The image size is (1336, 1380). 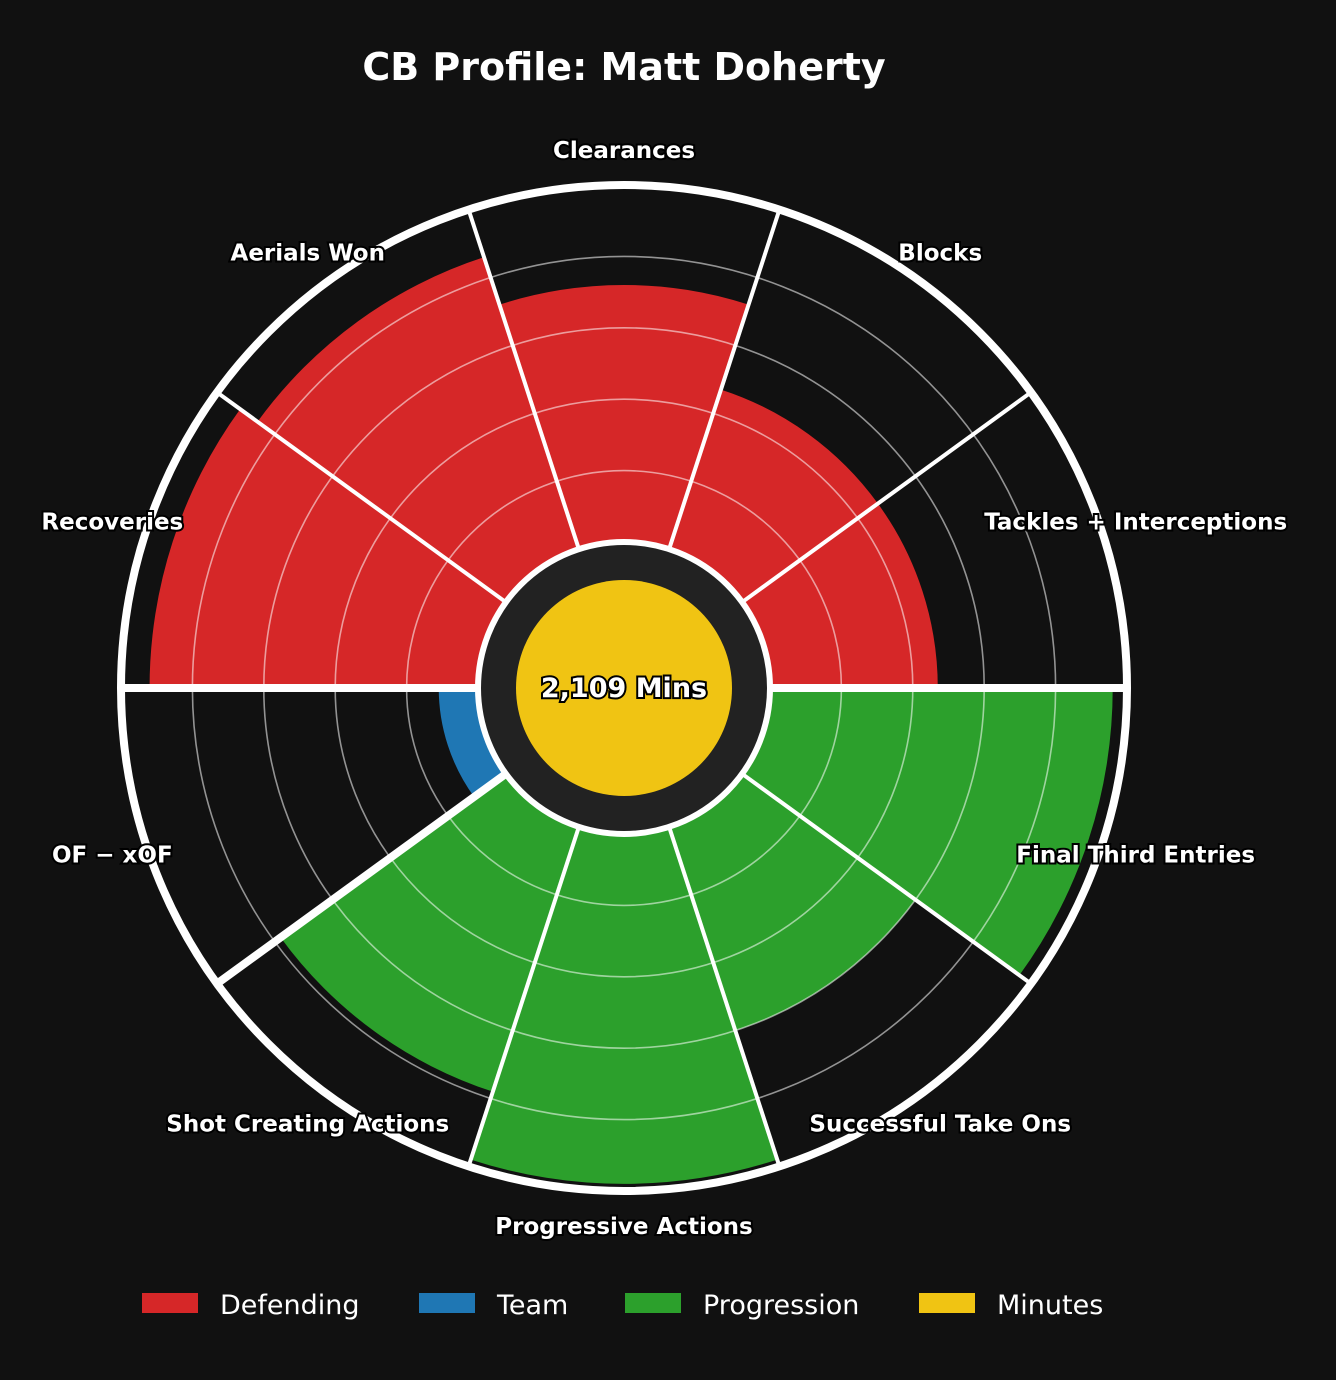 What do you see at coordinates (624, 151) in the screenshot?
I see `category-label: Clearances` at bounding box center [624, 151].